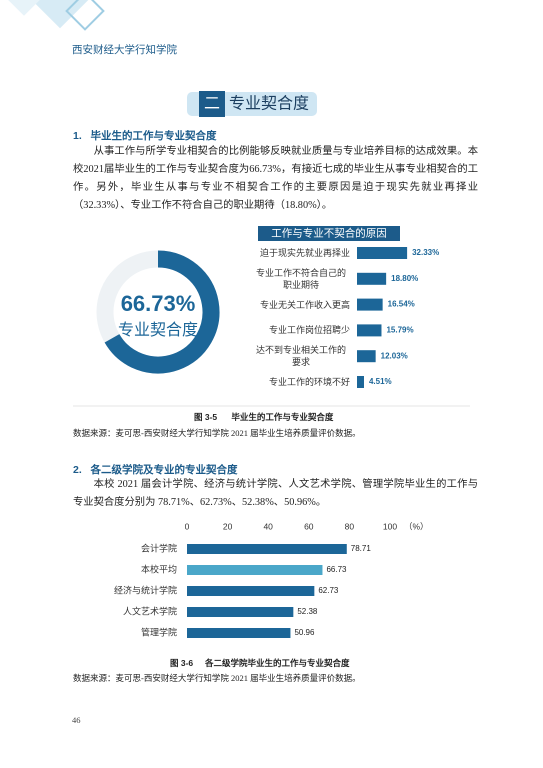 The image size is (543, 768). I want to click on x-tick-label: 80, so click(350, 526).